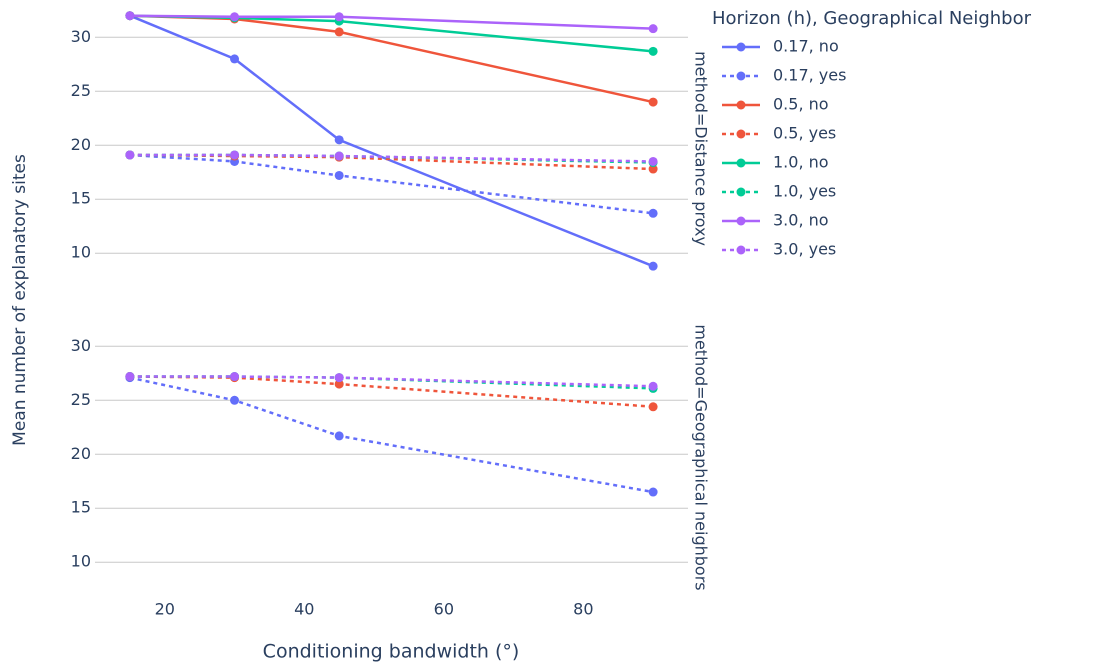  I want to click on legend-label: 0.5, no, so click(801, 104).